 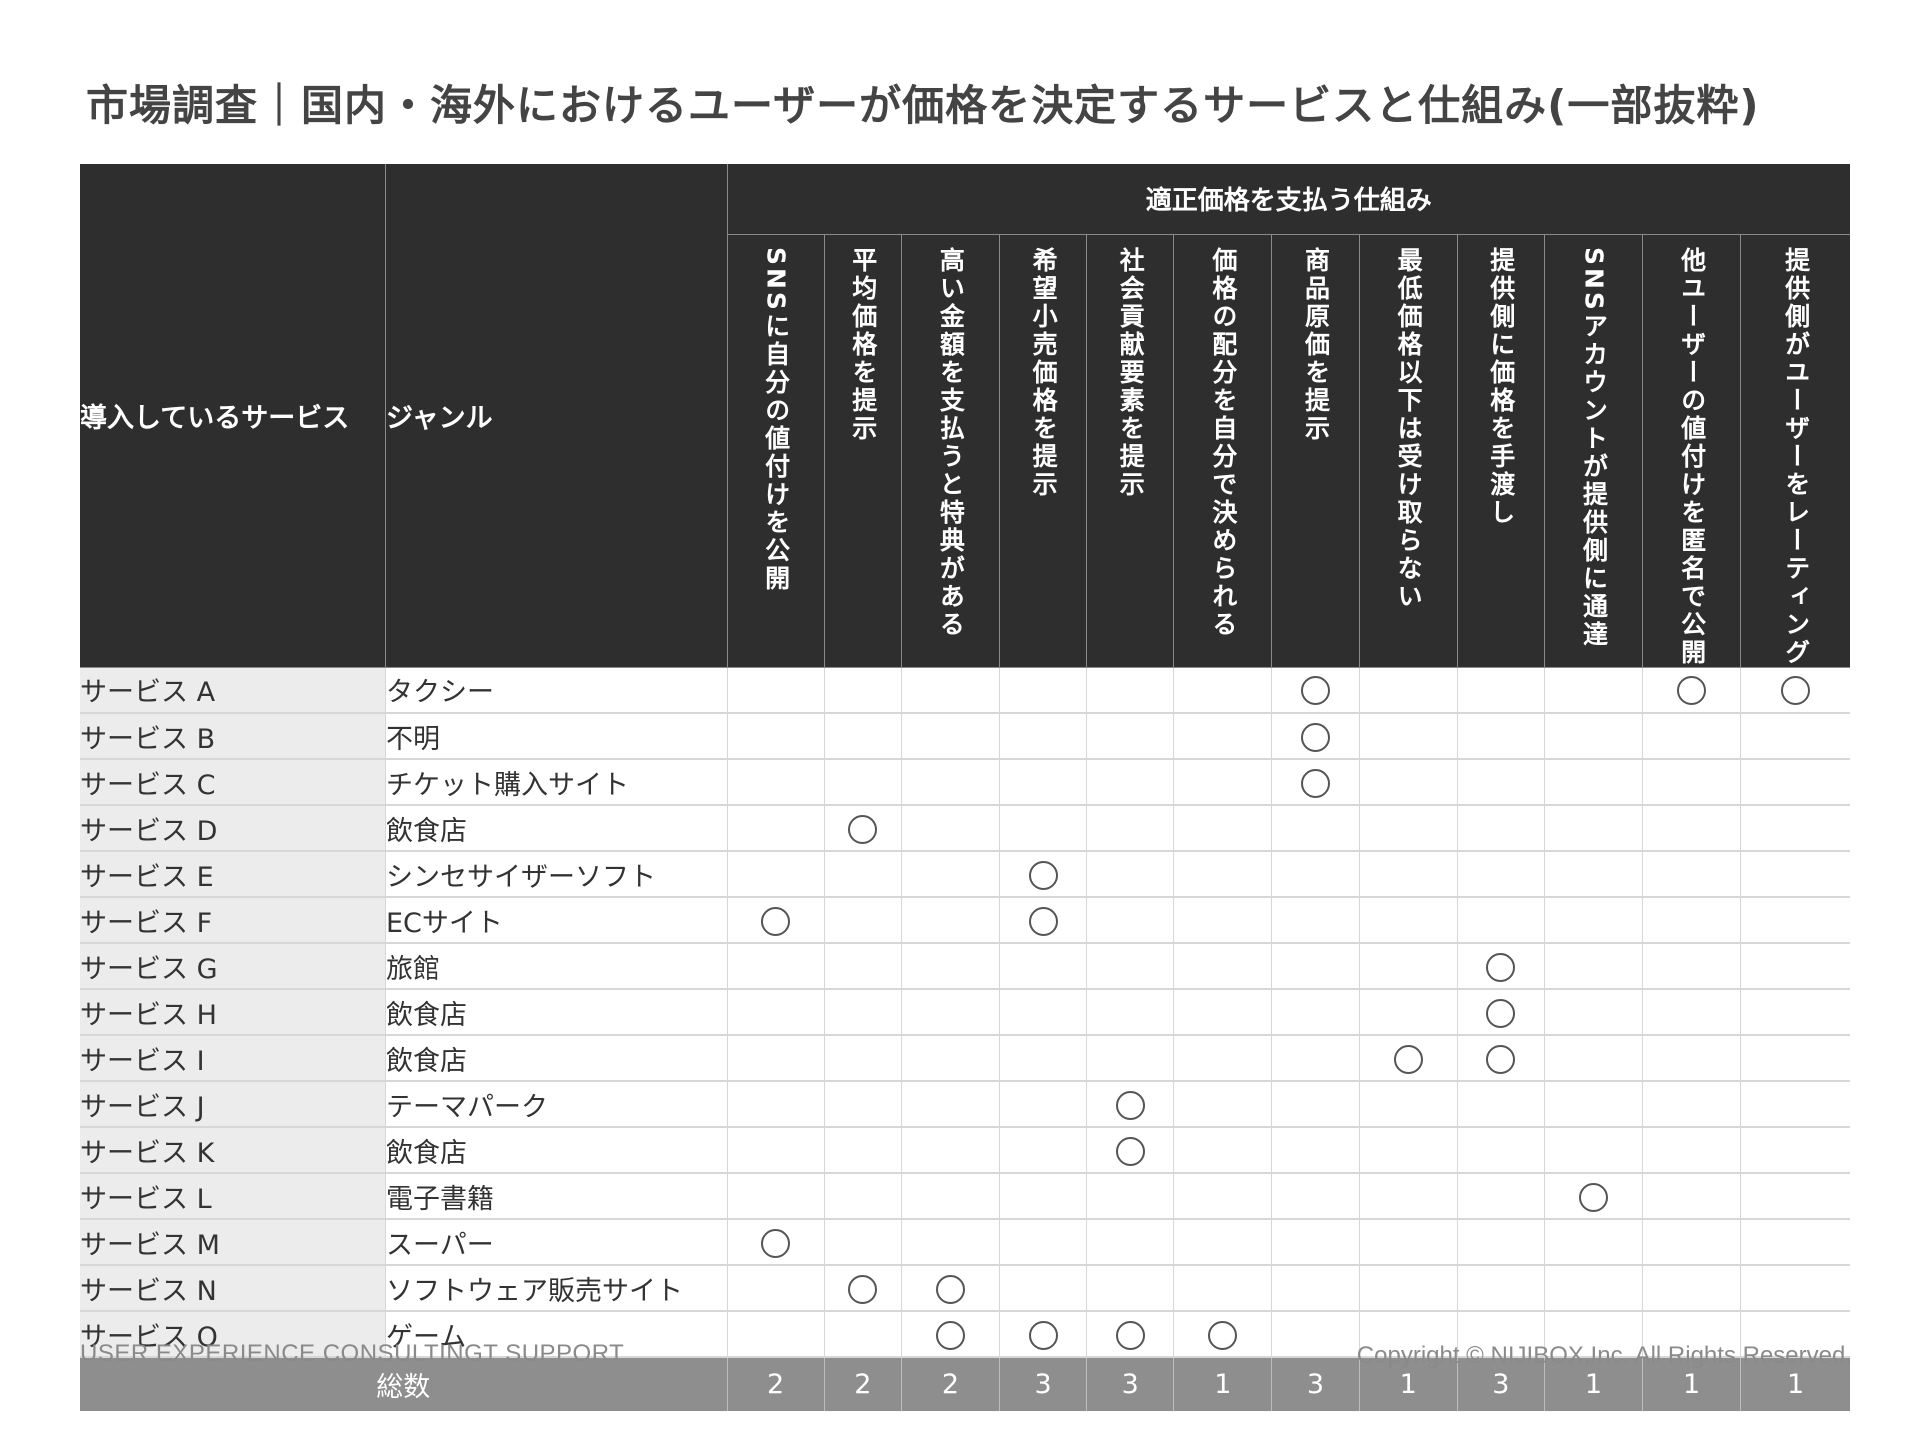 What do you see at coordinates (1223, 1384) in the screenshot?
I see `total-count-cell: 1` at bounding box center [1223, 1384].